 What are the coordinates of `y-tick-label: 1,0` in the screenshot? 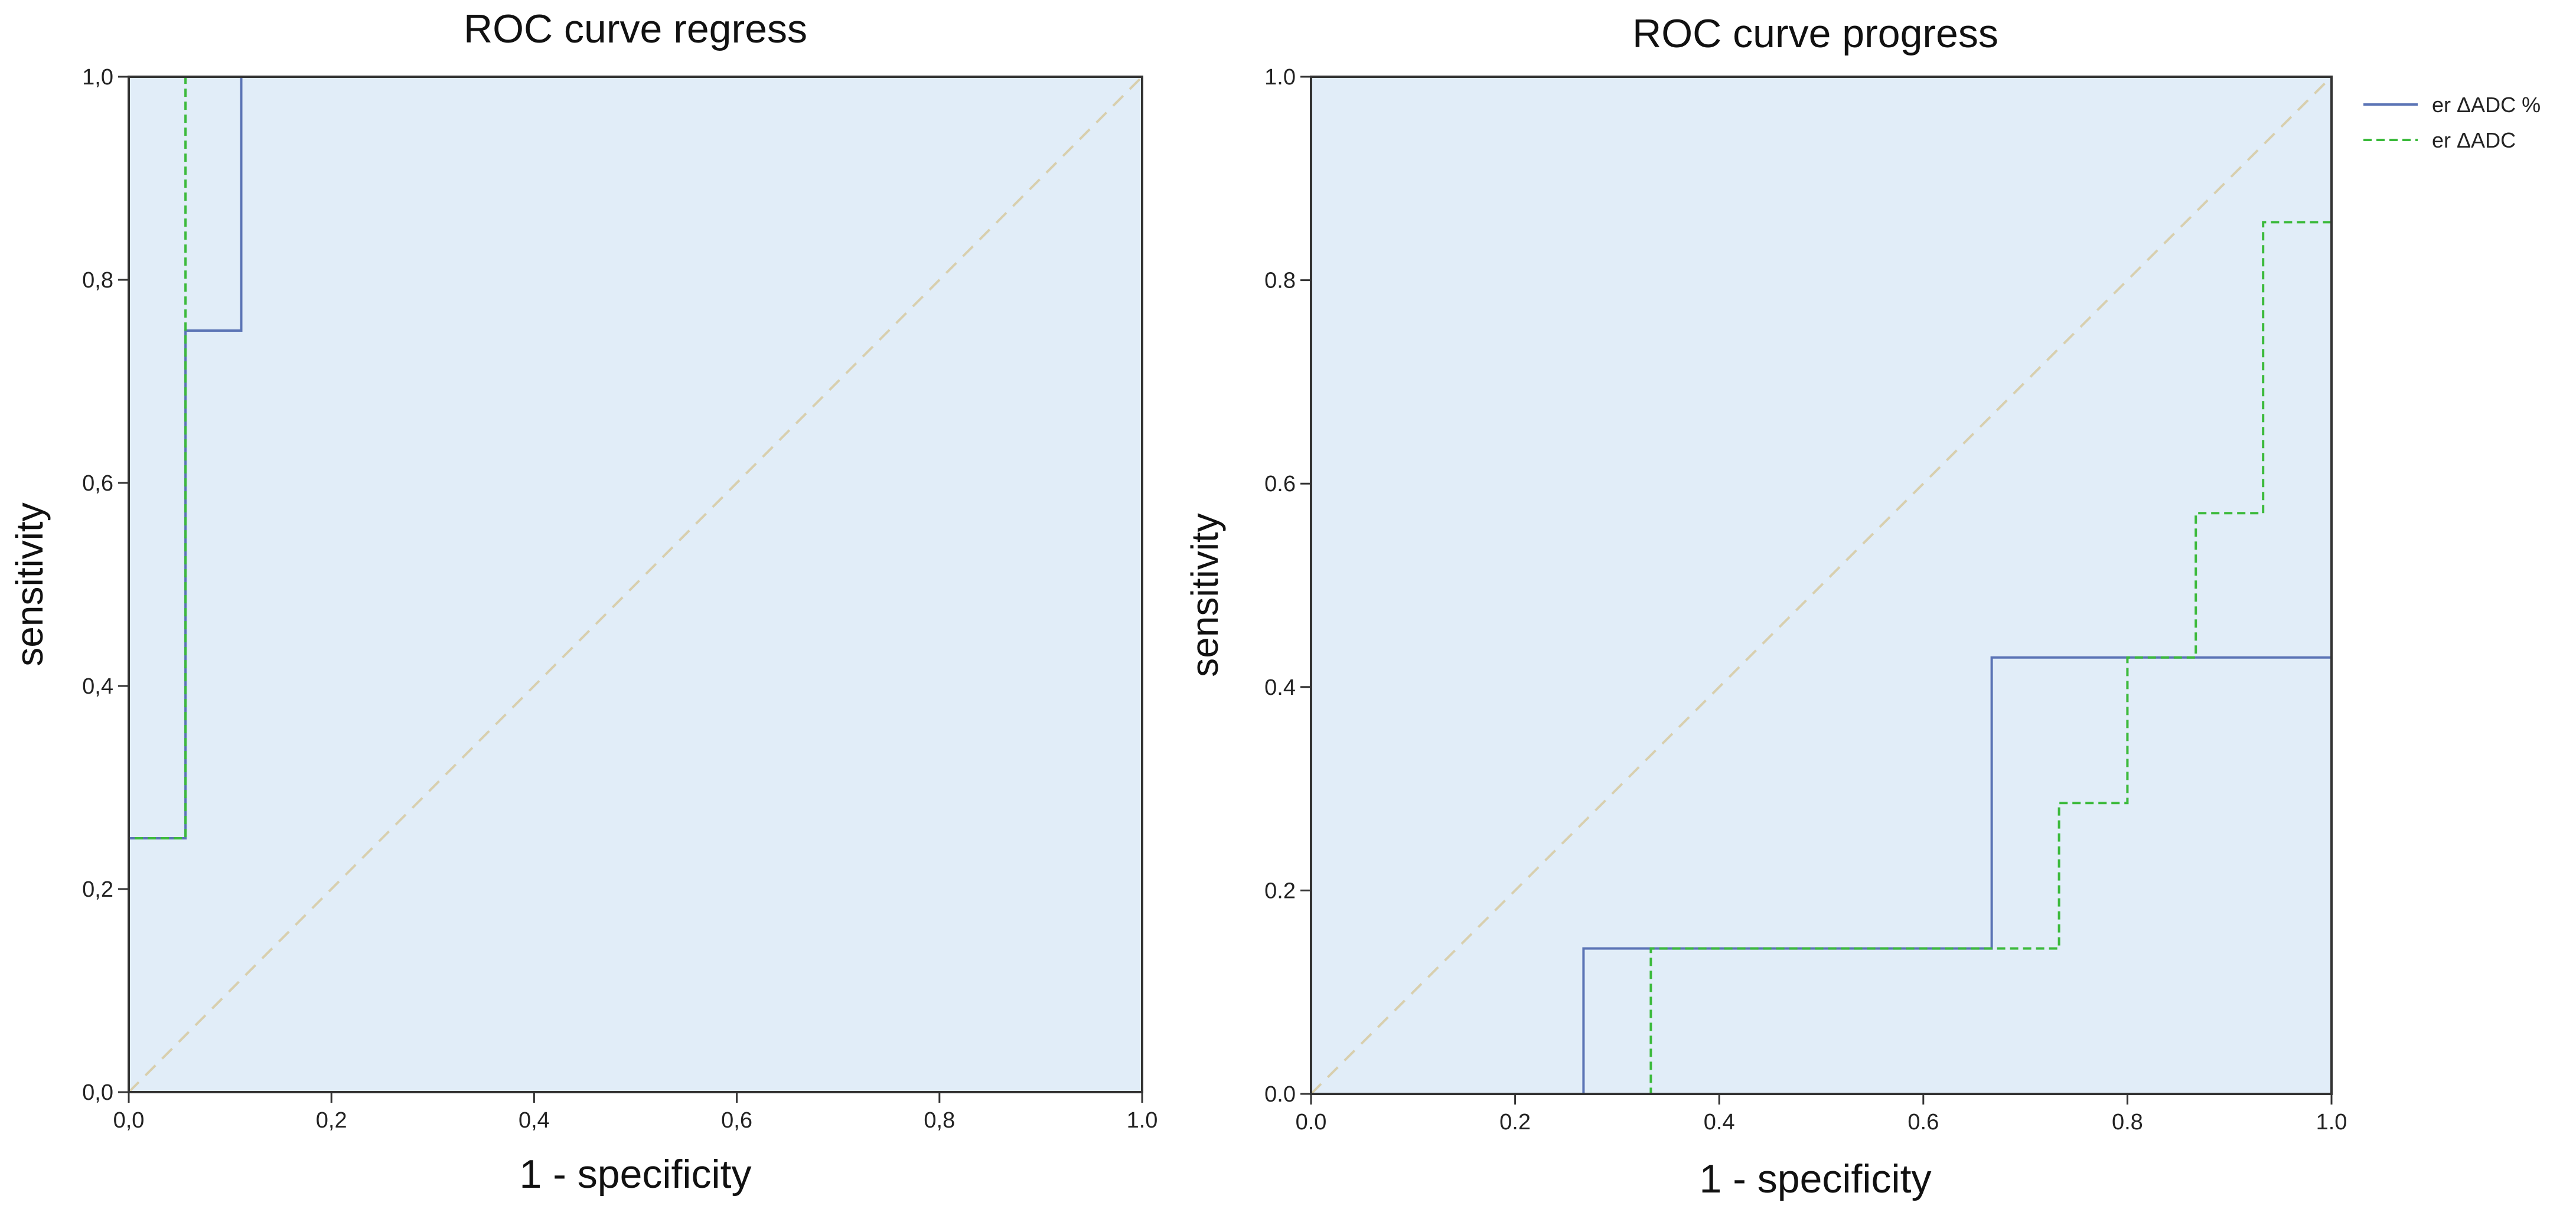 It's located at (98, 77).